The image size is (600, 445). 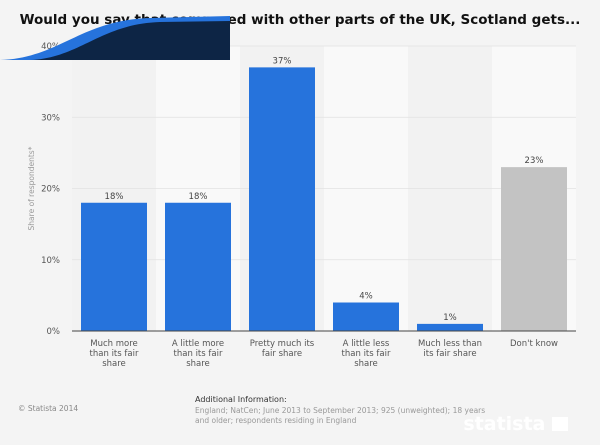 What do you see at coordinates (560, 424) in the screenshot?
I see `logo-mark-icon` at bounding box center [560, 424].